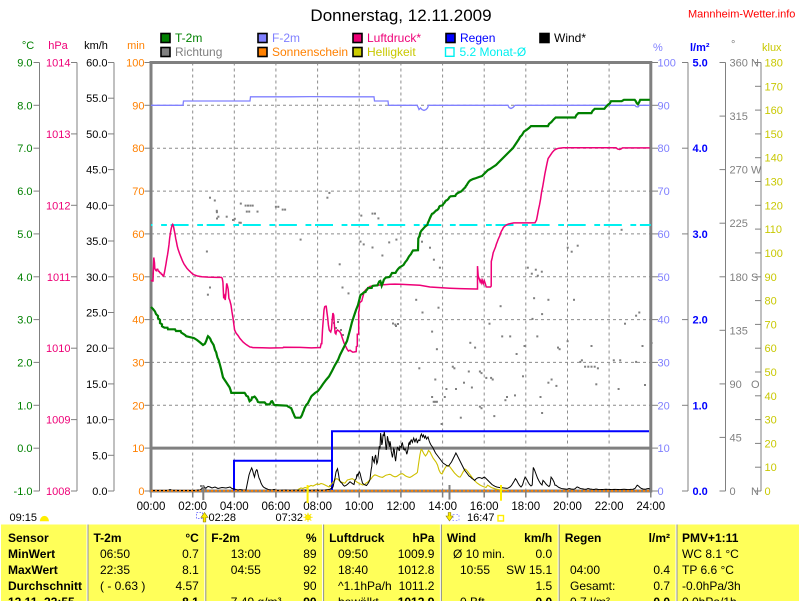  What do you see at coordinates (567, 507) in the screenshot?
I see `svg-text: 20:00` at bounding box center [567, 507].